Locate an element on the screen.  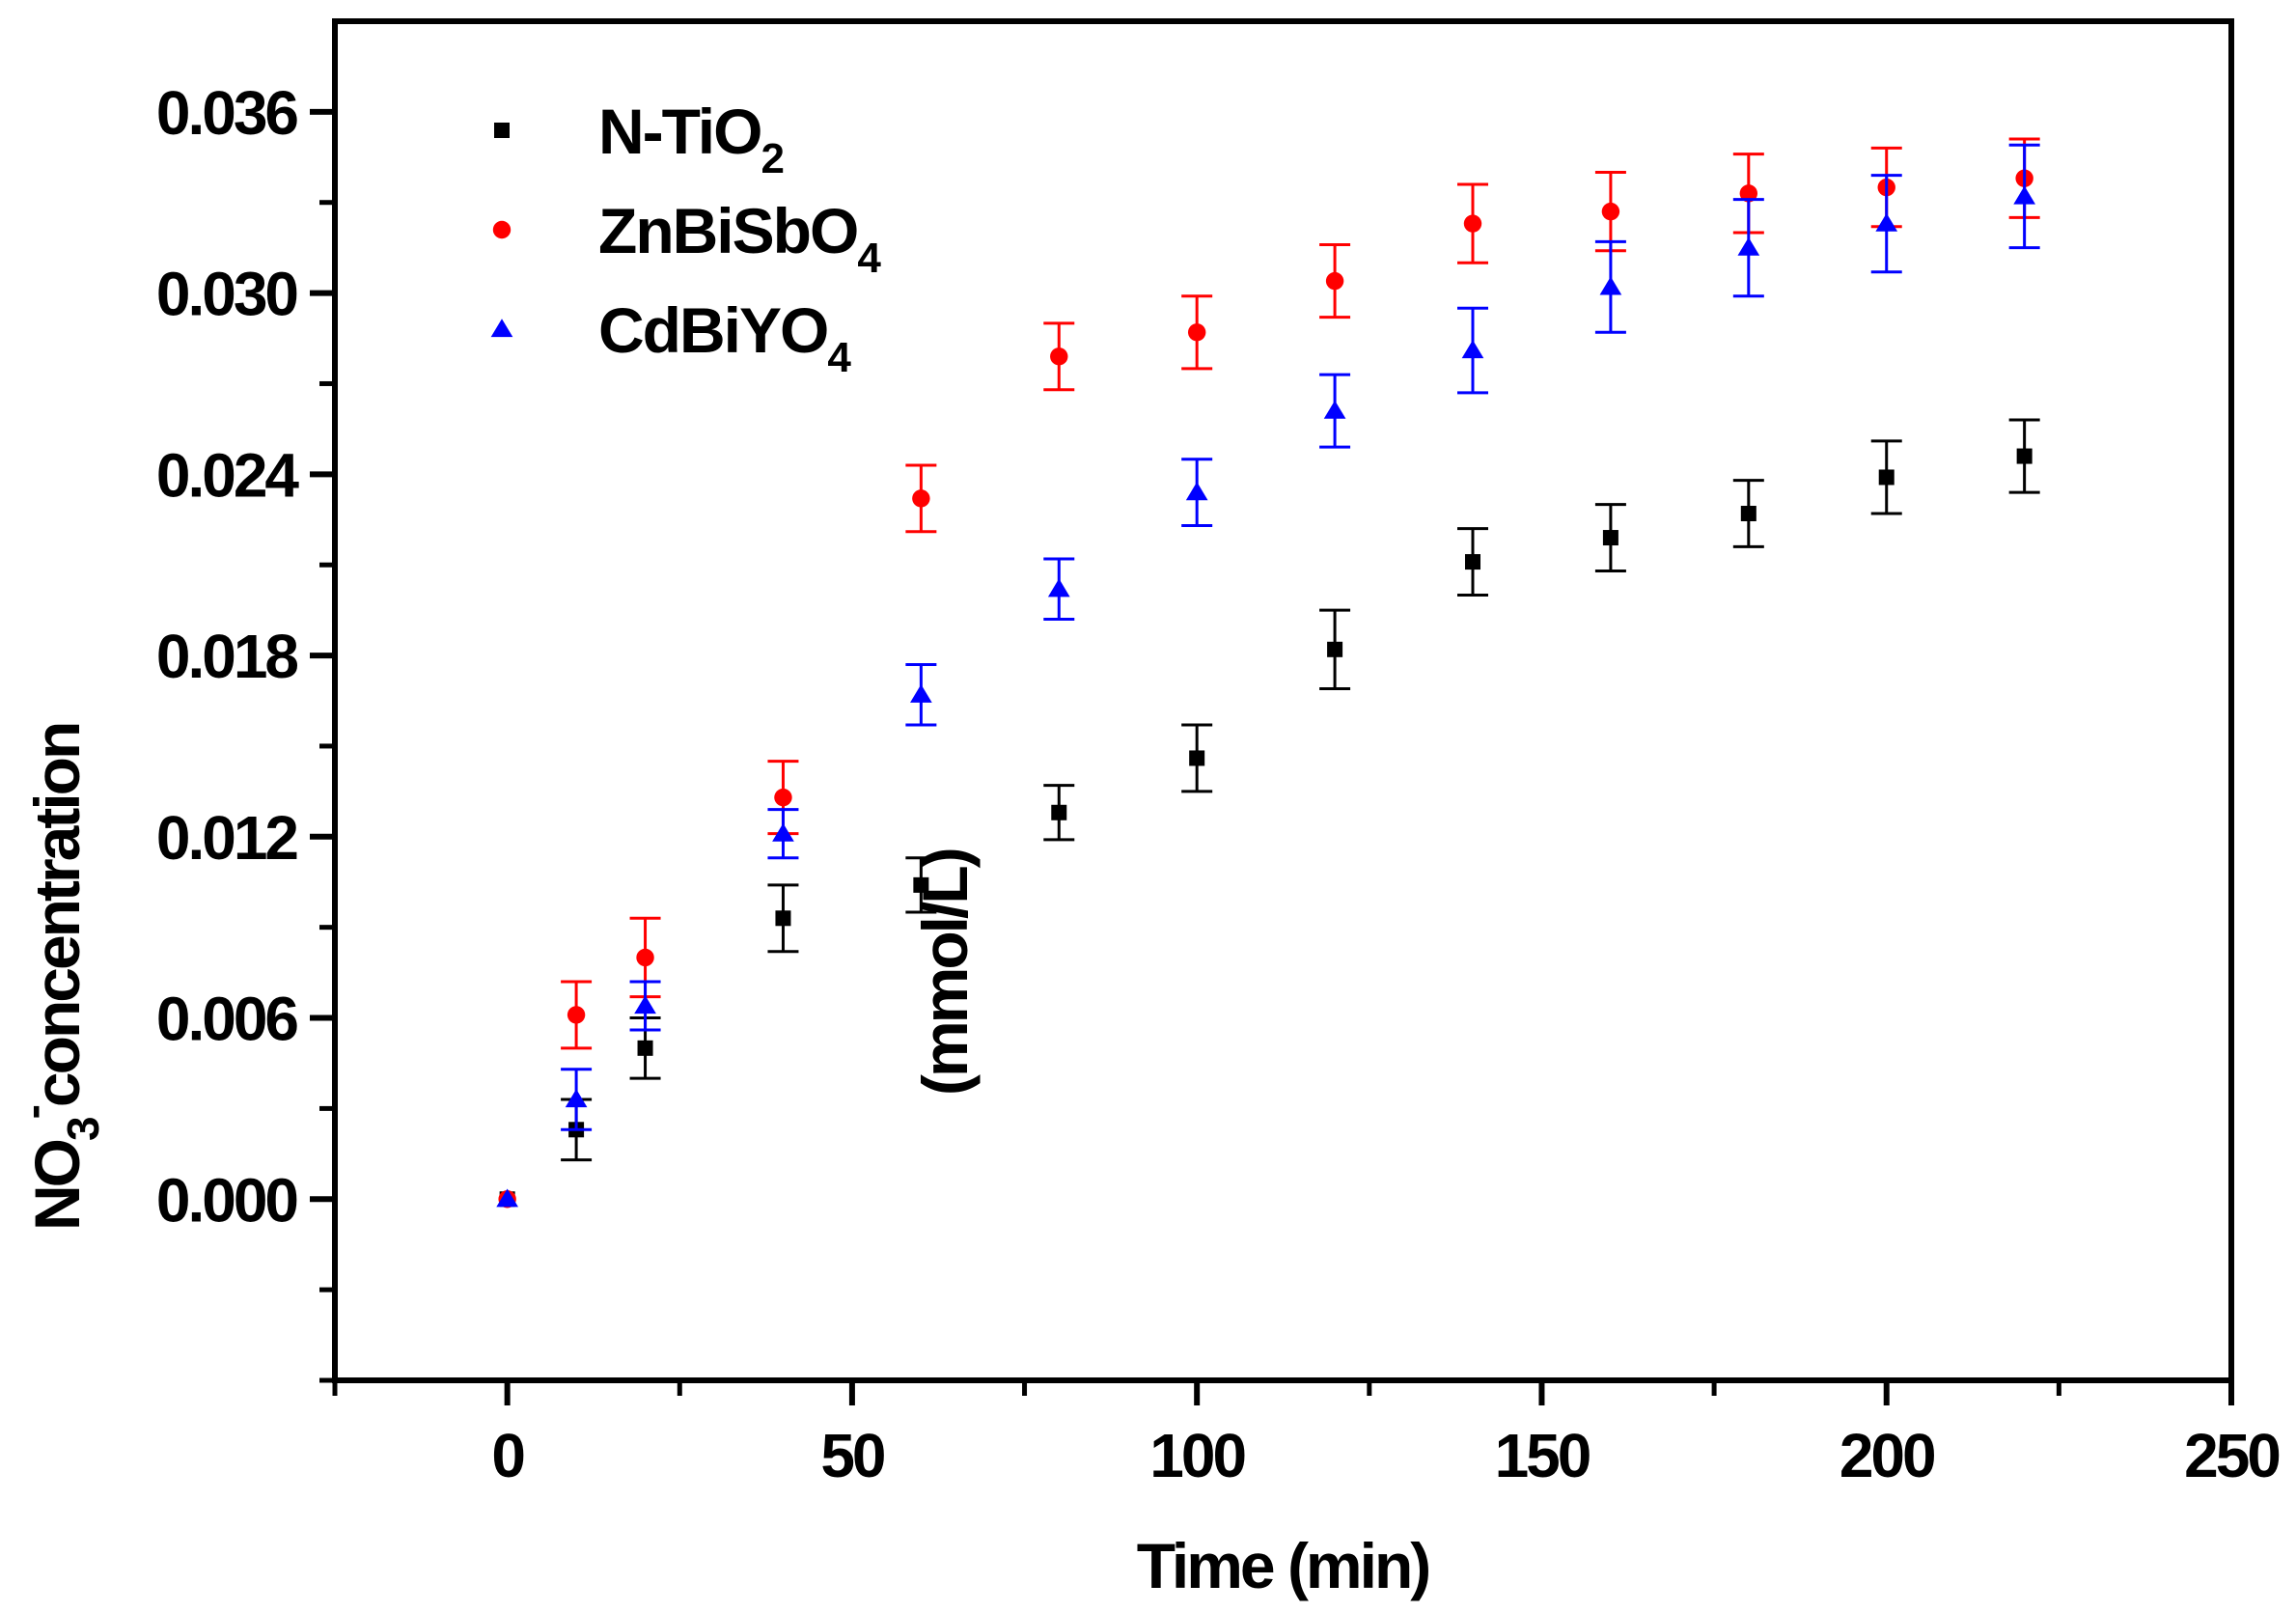
y-axis-title: NO3-concentration is located at coordinates (58, 977).